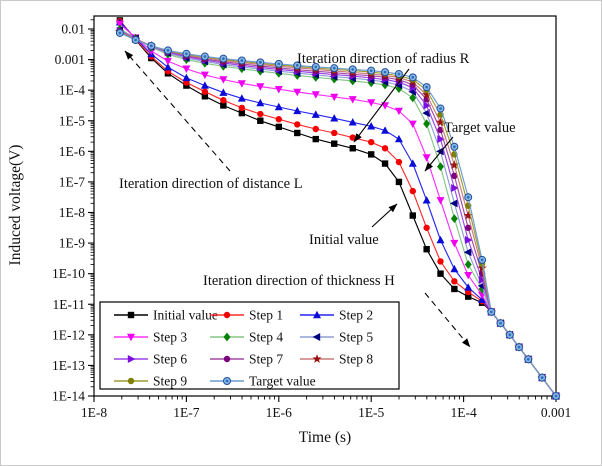 The image size is (602, 466). Describe the element at coordinates (266, 337) in the screenshot. I see `legend-label: Step 4` at that location.